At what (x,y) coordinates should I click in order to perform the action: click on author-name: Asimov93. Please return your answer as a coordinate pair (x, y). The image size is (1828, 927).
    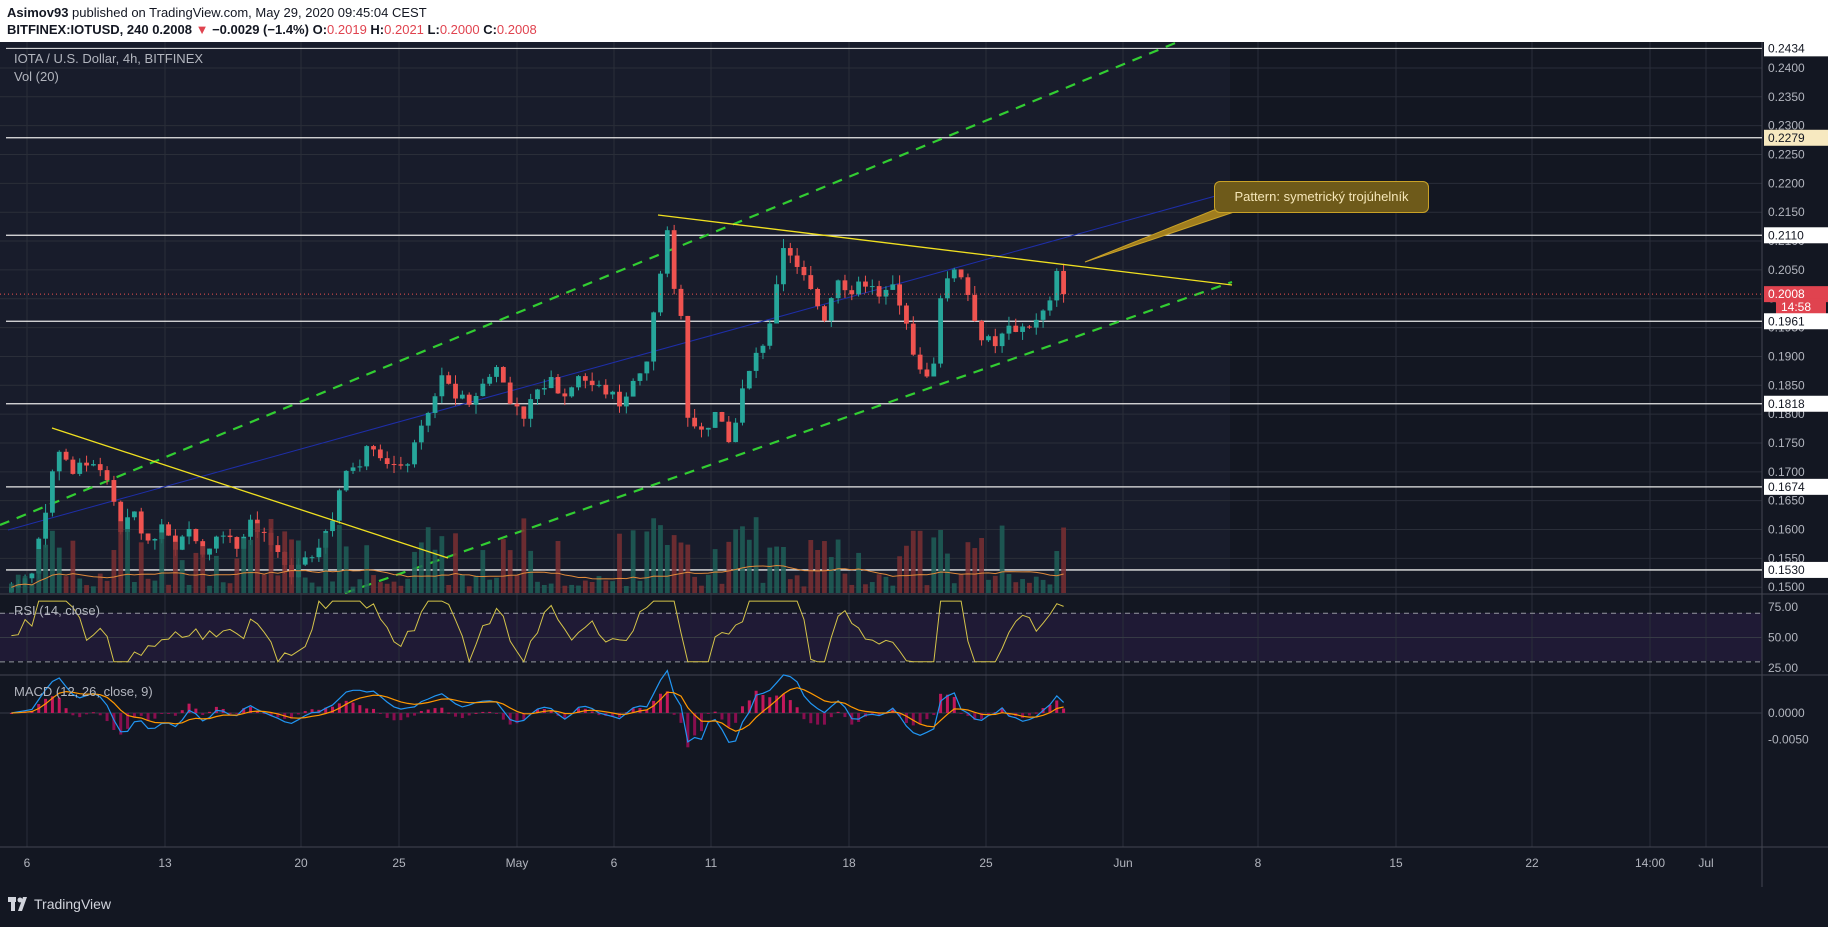
    Looking at the image, I should click on (38, 12).